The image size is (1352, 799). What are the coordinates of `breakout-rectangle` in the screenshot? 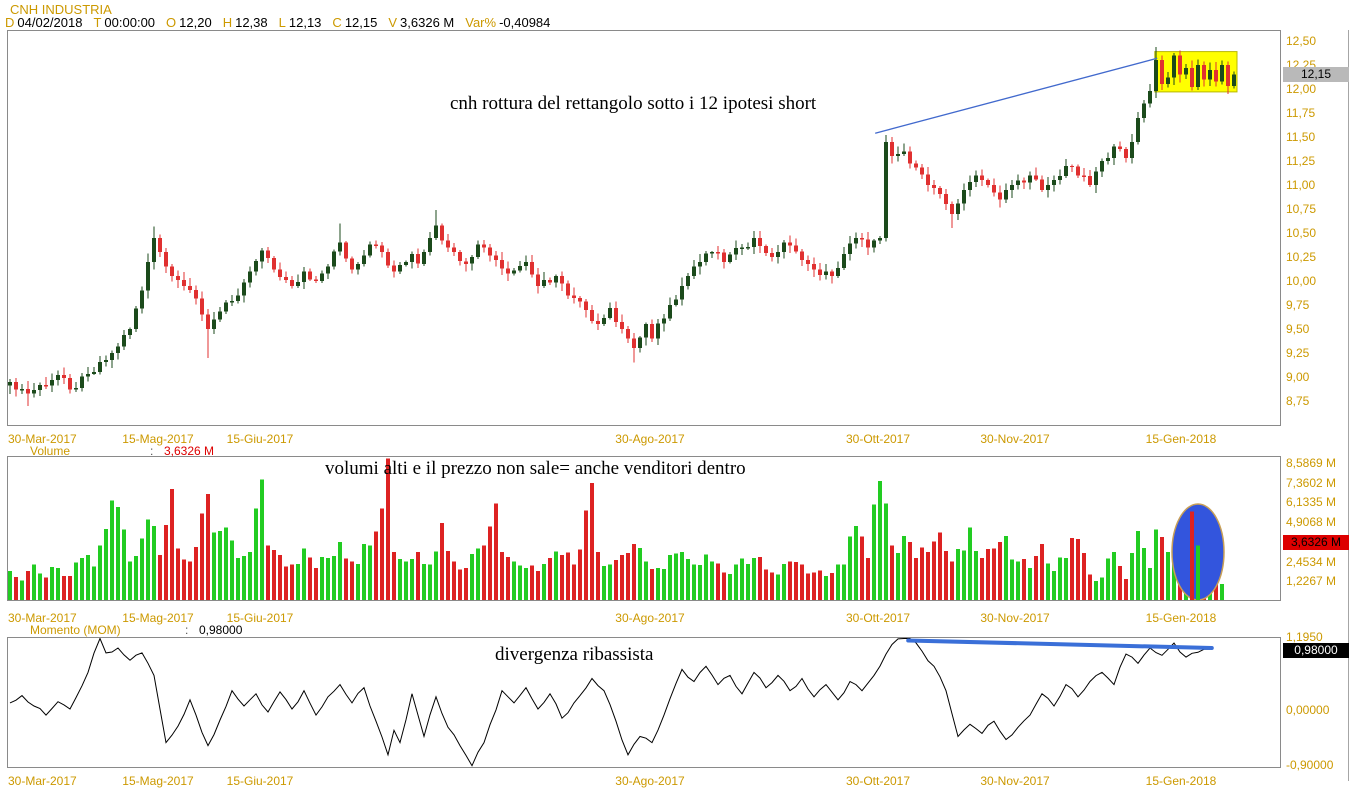 It's located at (1196, 72).